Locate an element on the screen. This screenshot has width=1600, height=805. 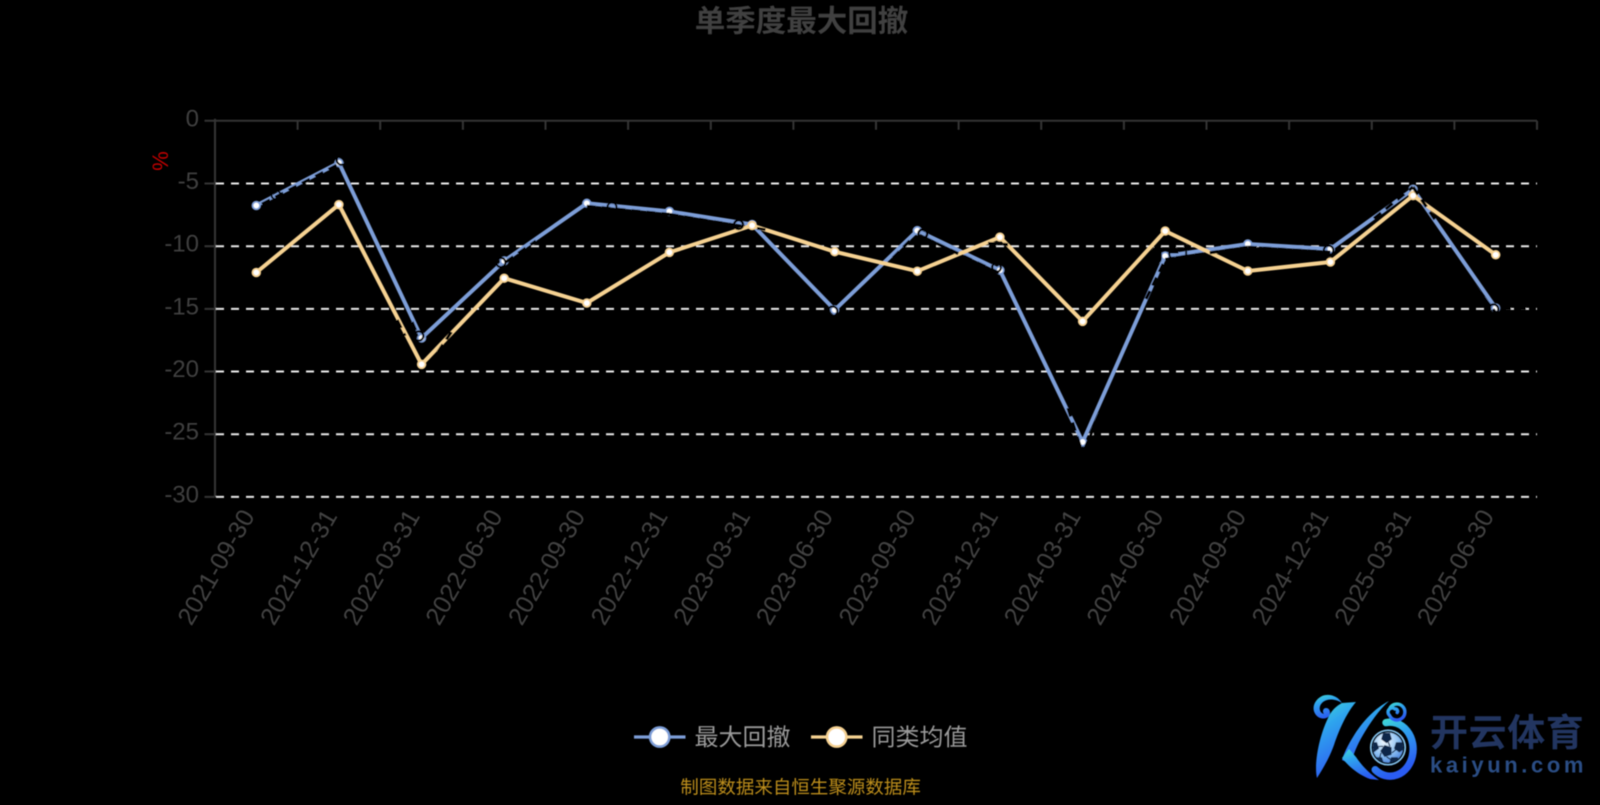
svg-text: -20 is located at coordinates (181, 369).